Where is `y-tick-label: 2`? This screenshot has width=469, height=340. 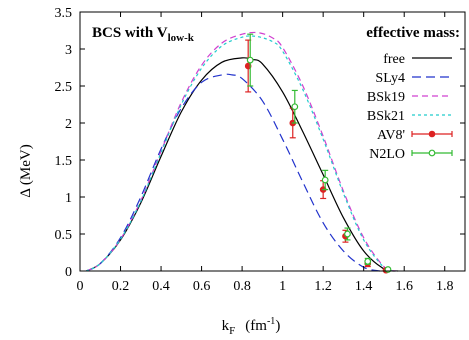 y-tick-label: 2 is located at coordinates (68, 124).